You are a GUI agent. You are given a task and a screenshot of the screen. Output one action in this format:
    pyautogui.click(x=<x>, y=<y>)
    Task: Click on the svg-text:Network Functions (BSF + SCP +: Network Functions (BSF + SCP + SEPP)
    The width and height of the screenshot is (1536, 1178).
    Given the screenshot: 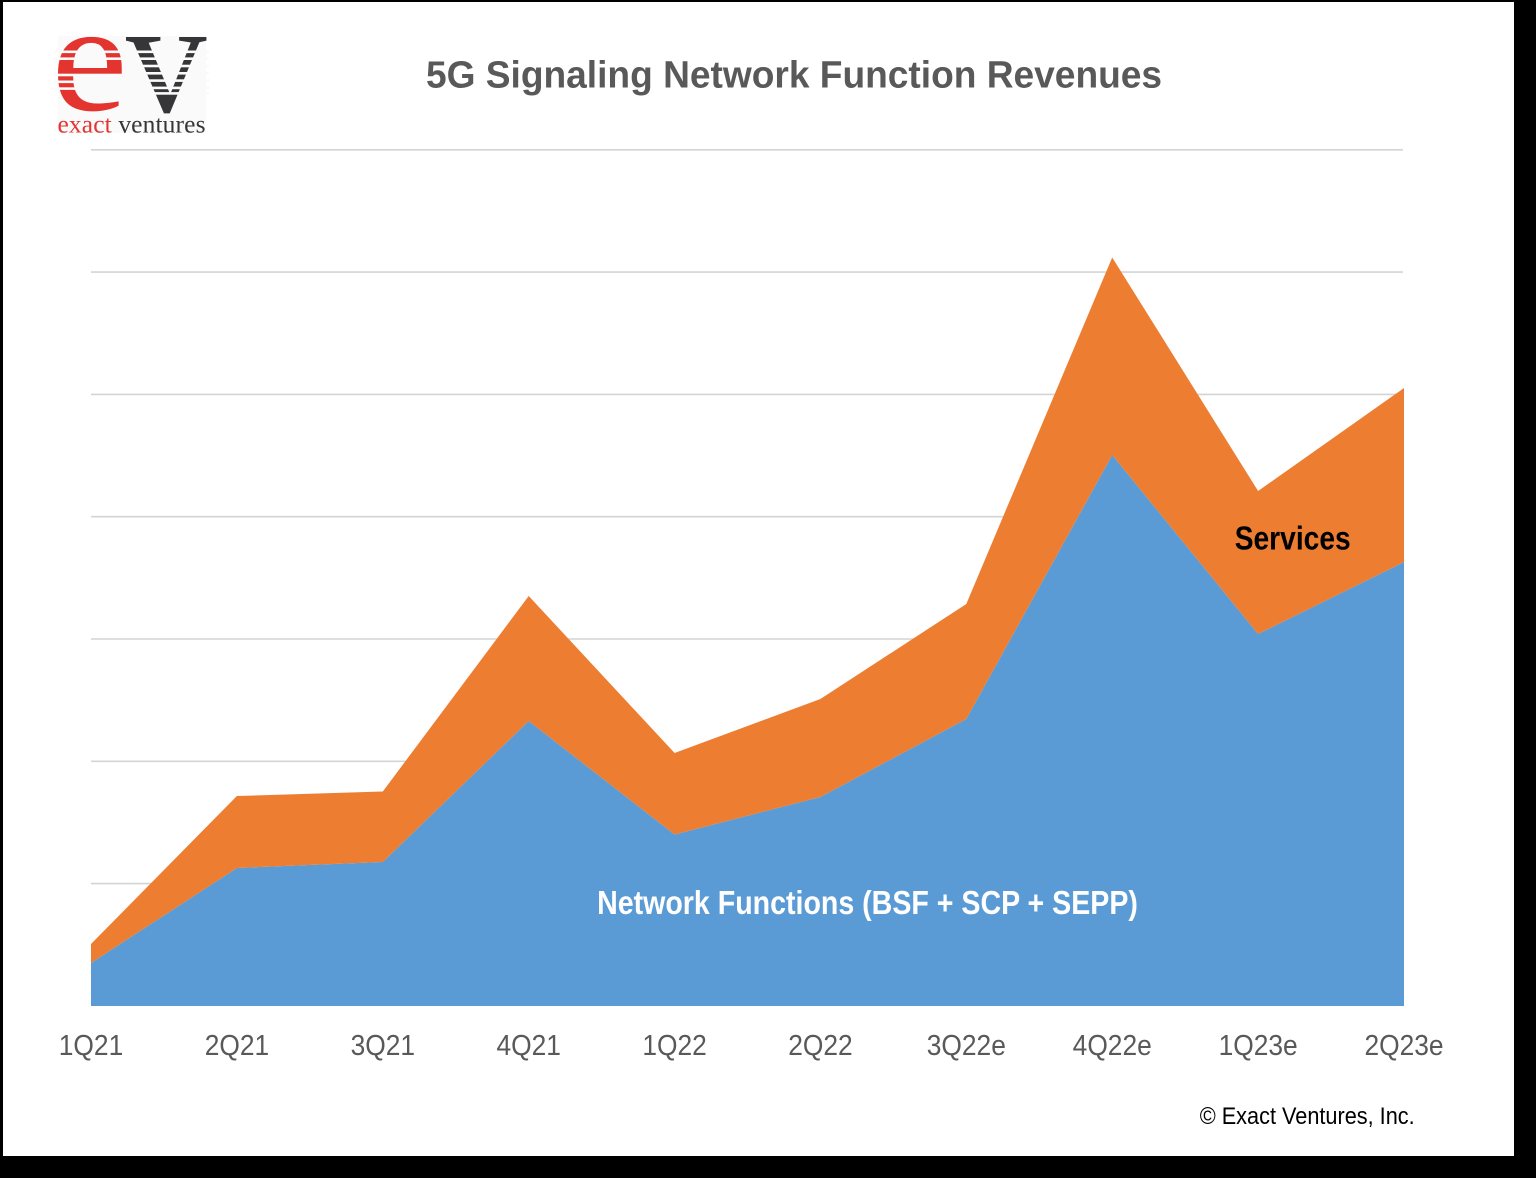 What is the action you would take?
    pyautogui.click(x=867, y=902)
    